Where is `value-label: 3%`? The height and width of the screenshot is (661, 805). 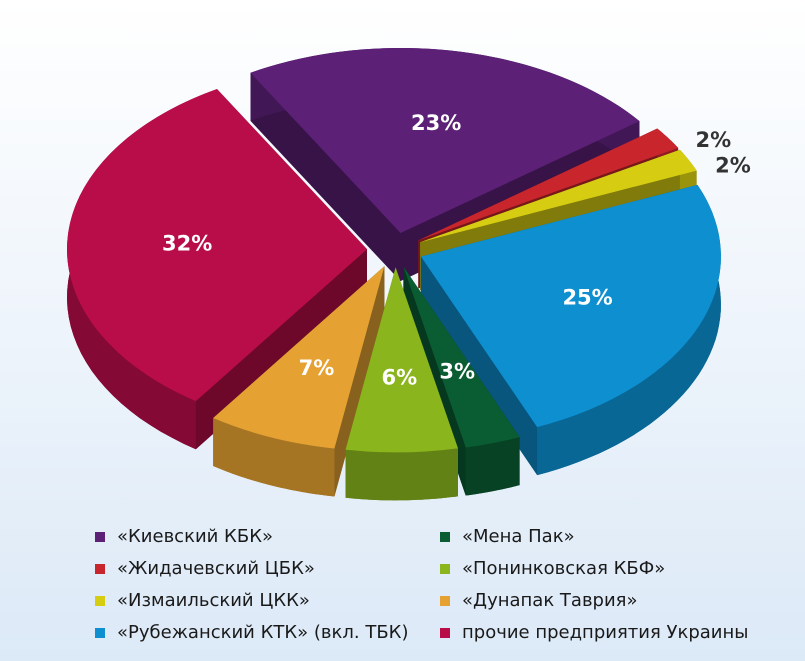
value-label: 3% is located at coordinates (457, 371).